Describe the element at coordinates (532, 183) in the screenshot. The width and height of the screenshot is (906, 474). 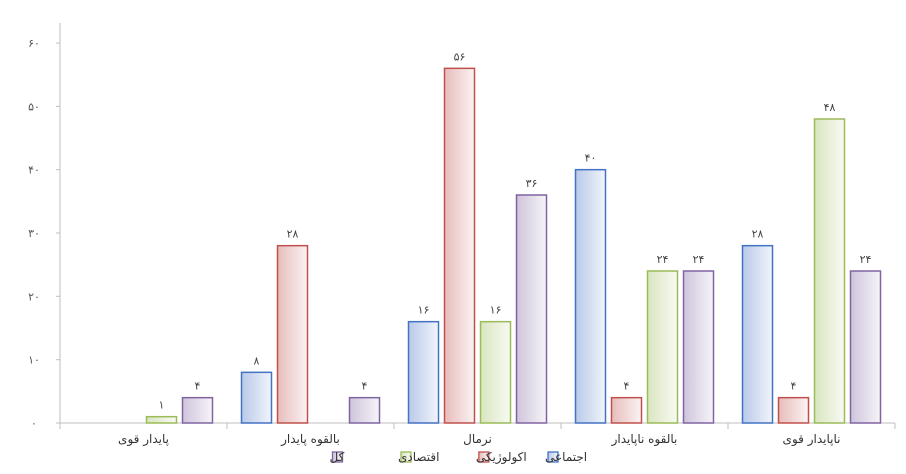
I see `data-label: ۳۶` at that location.